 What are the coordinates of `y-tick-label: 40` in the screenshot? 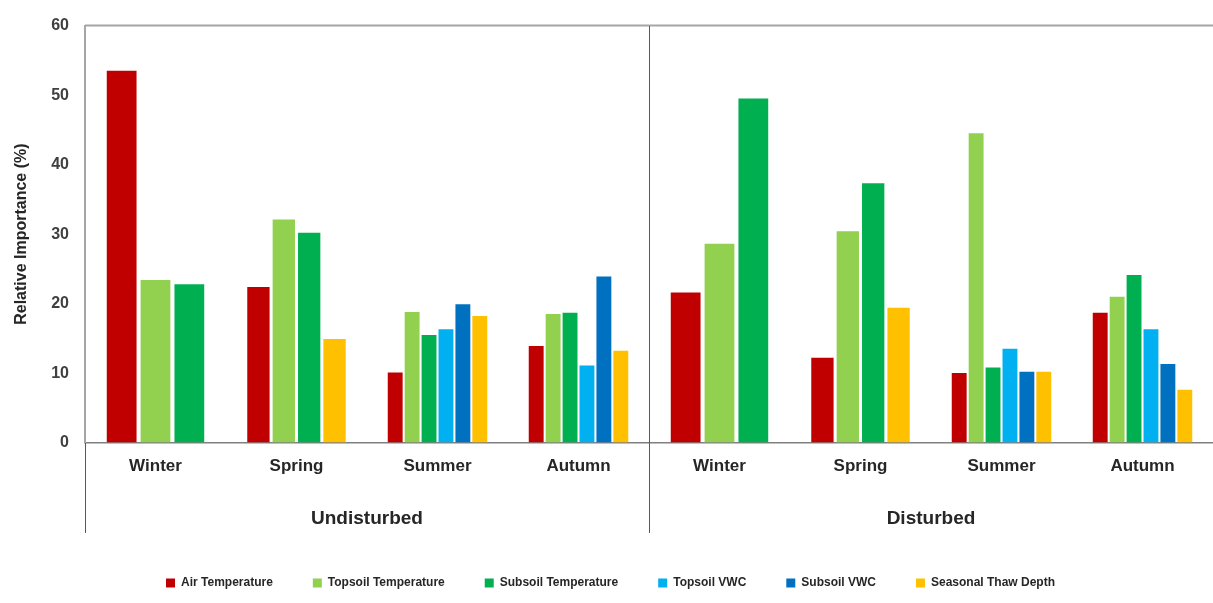 It's located at (60, 164).